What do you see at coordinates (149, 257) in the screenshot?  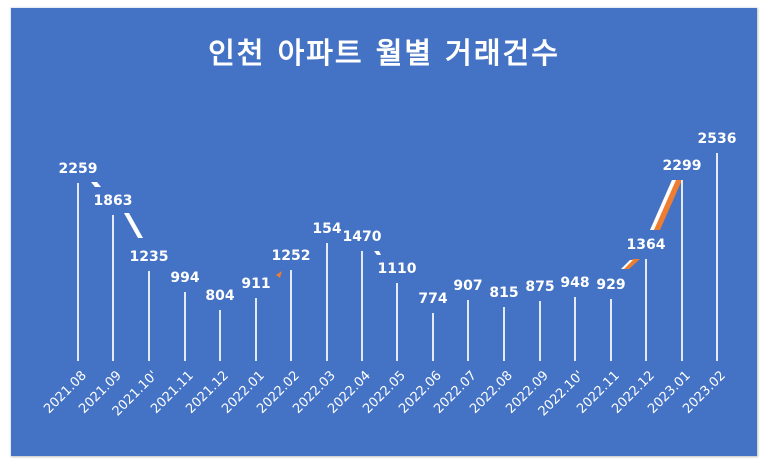 I see `data-label: 1235` at bounding box center [149, 257].